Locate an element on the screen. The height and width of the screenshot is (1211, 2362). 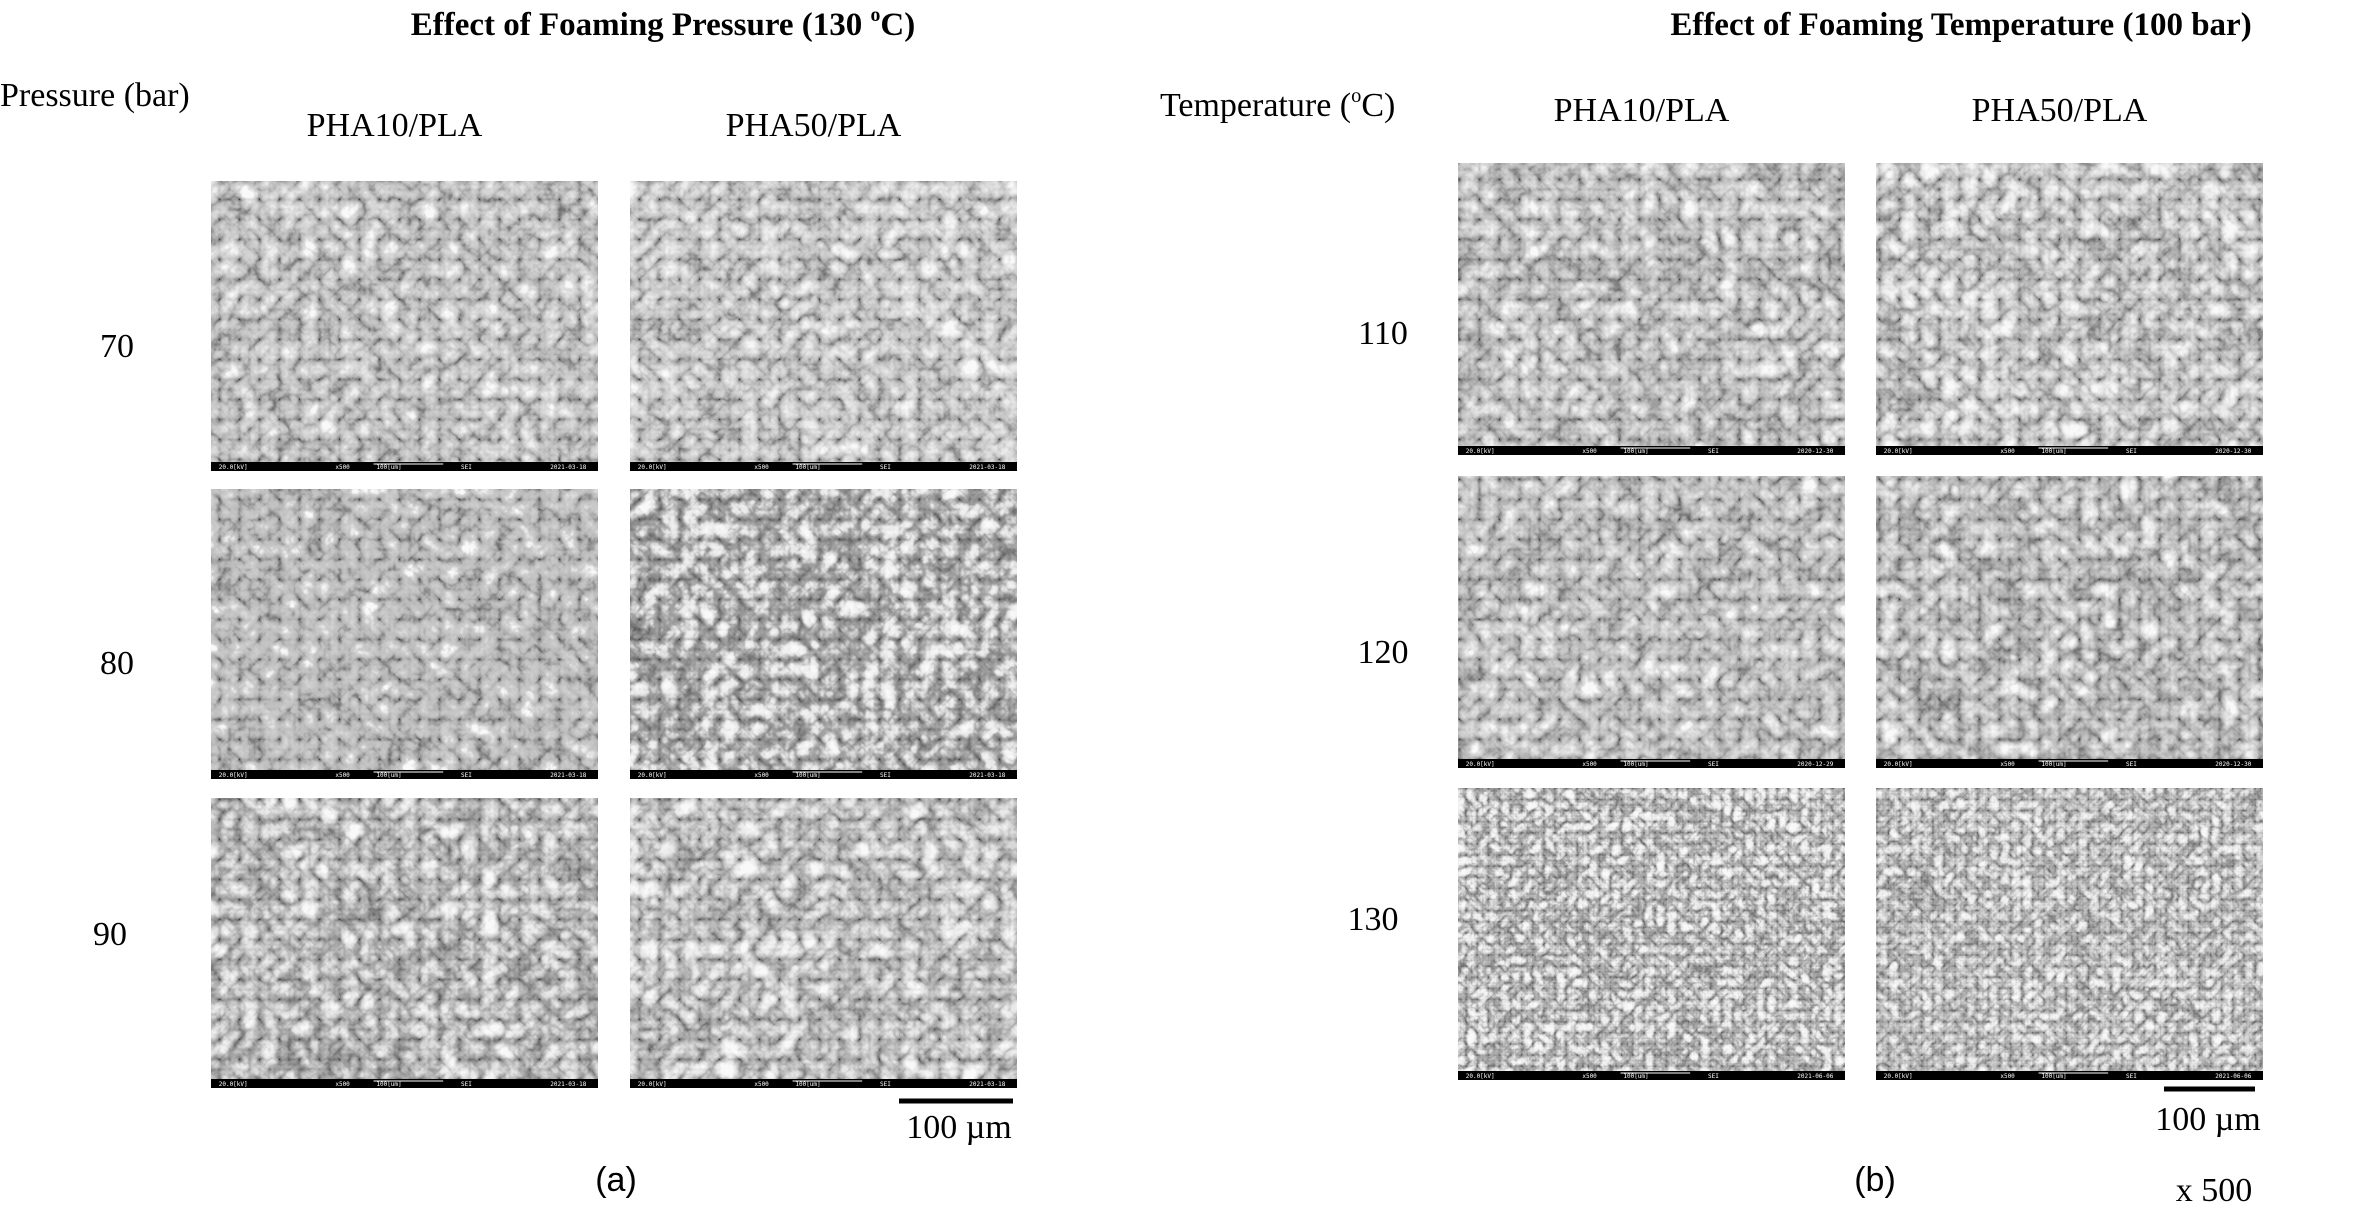
panel-label: (a) is located at coordinates (616, 1180).